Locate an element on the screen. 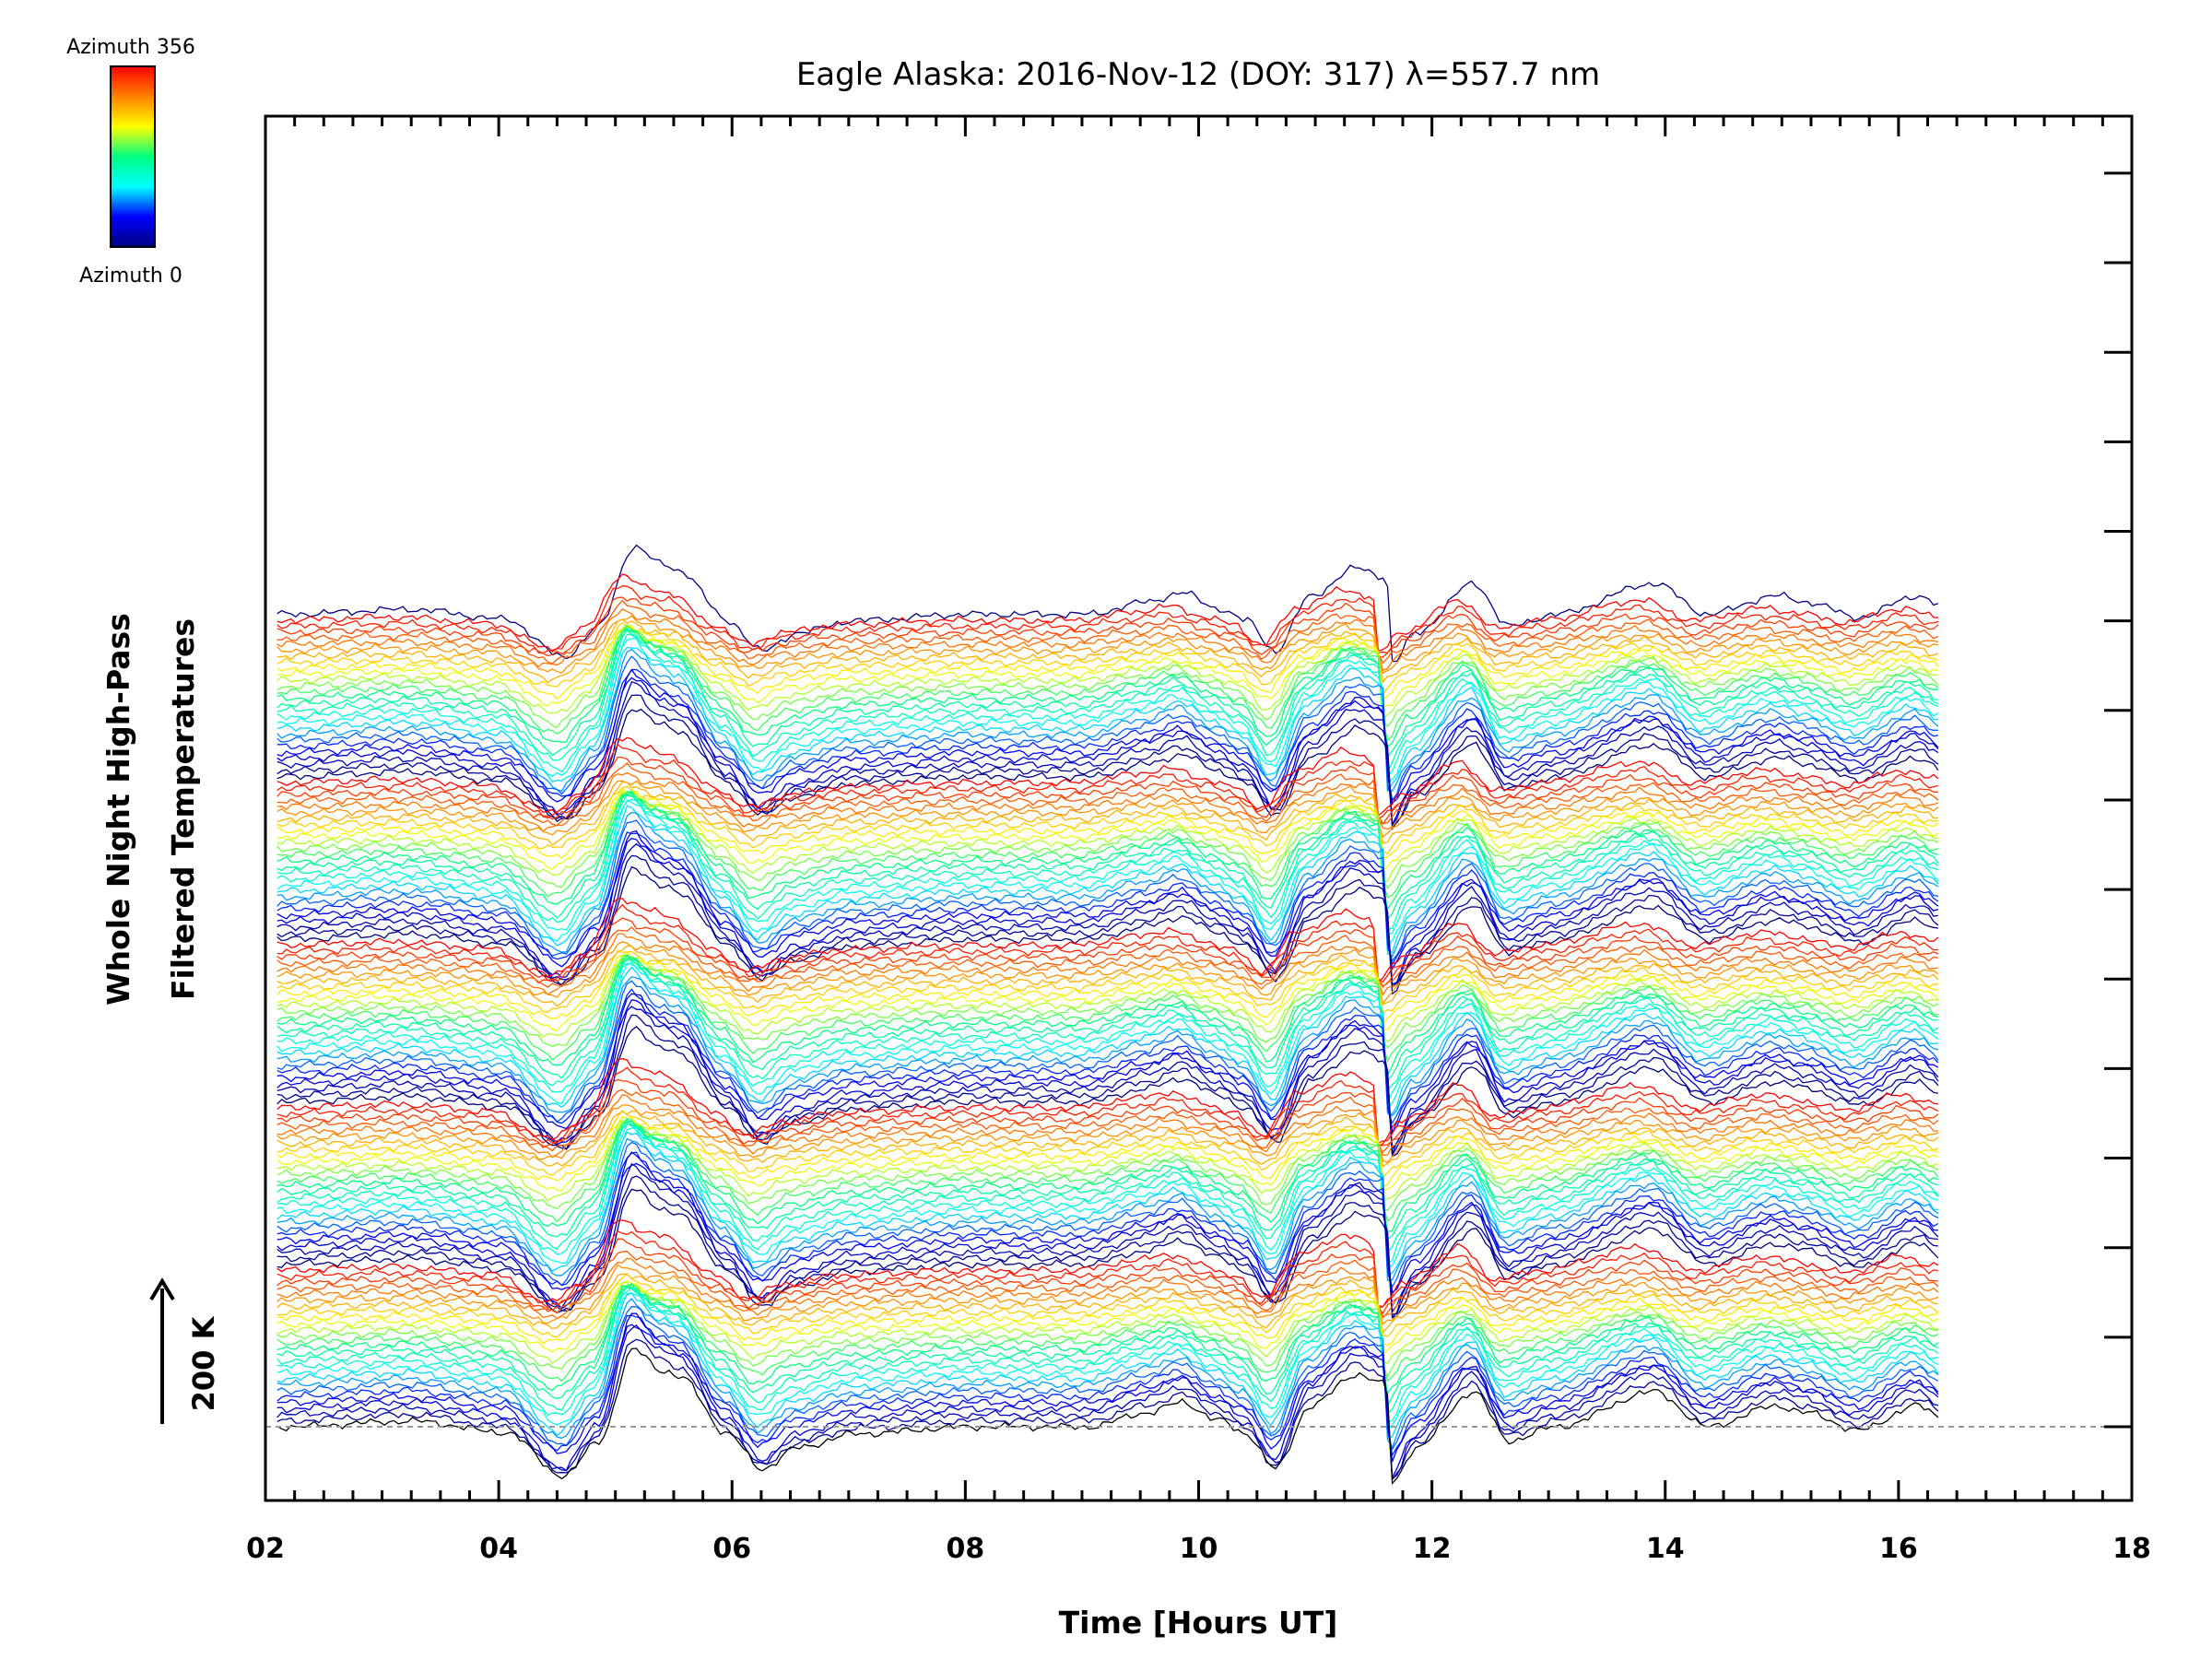 The image size is (2212, 1659). colorbar is located at coordinates (133, 156).